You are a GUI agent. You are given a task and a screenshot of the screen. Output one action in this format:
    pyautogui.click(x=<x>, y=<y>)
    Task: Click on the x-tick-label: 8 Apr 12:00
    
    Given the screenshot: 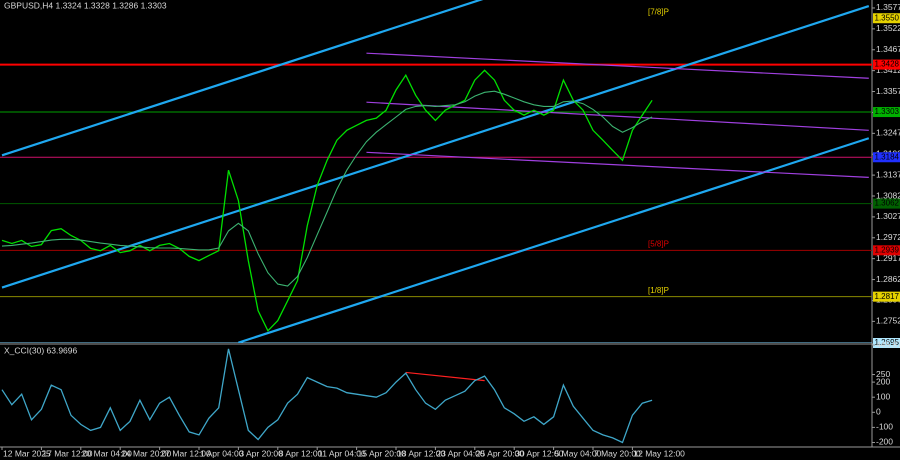 What is the action you would take?
    pyautogui.click(x=301, y=453)
    